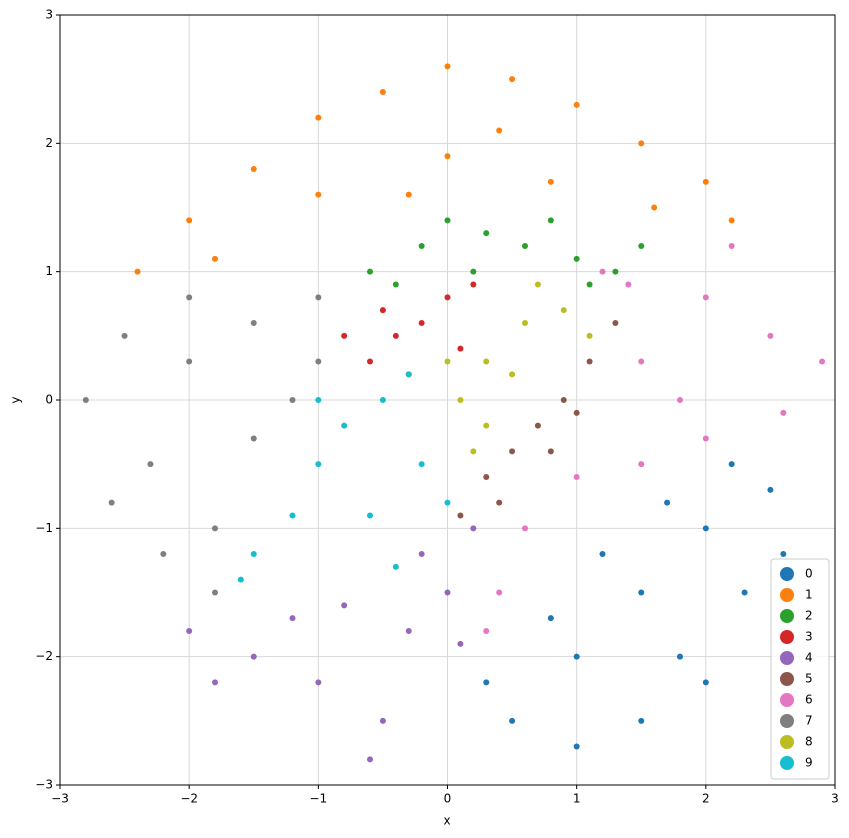  What do you see at coordinates (16, 399) in the screenshot?
I see `y-axis-label: y` at bounding box center [16, 399].